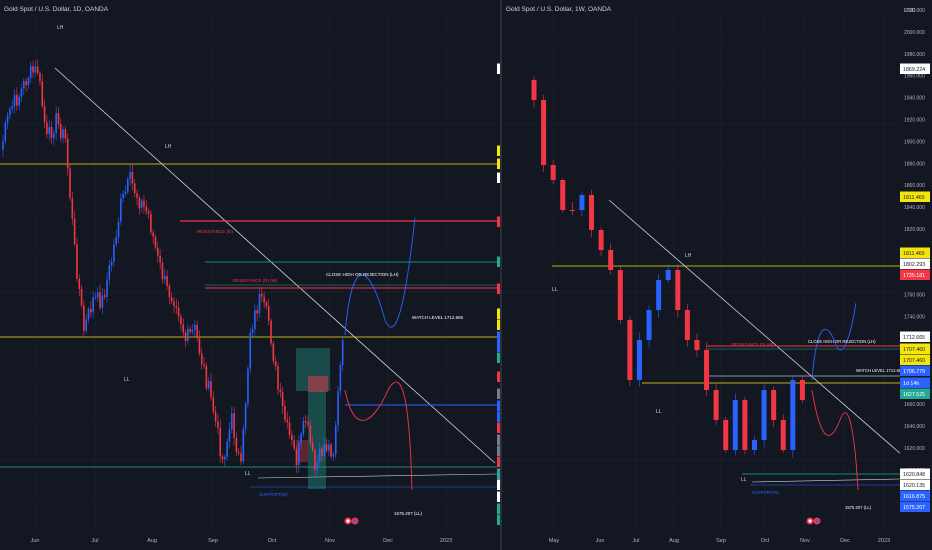 Image resolution: width=932 pixels, height=550 pixels. Describe the element at coordinates (56, 9) in the screenshot. I see `symbol-title: Gold Spot / U.S. Dollar, 1D, OANDA` at that location.